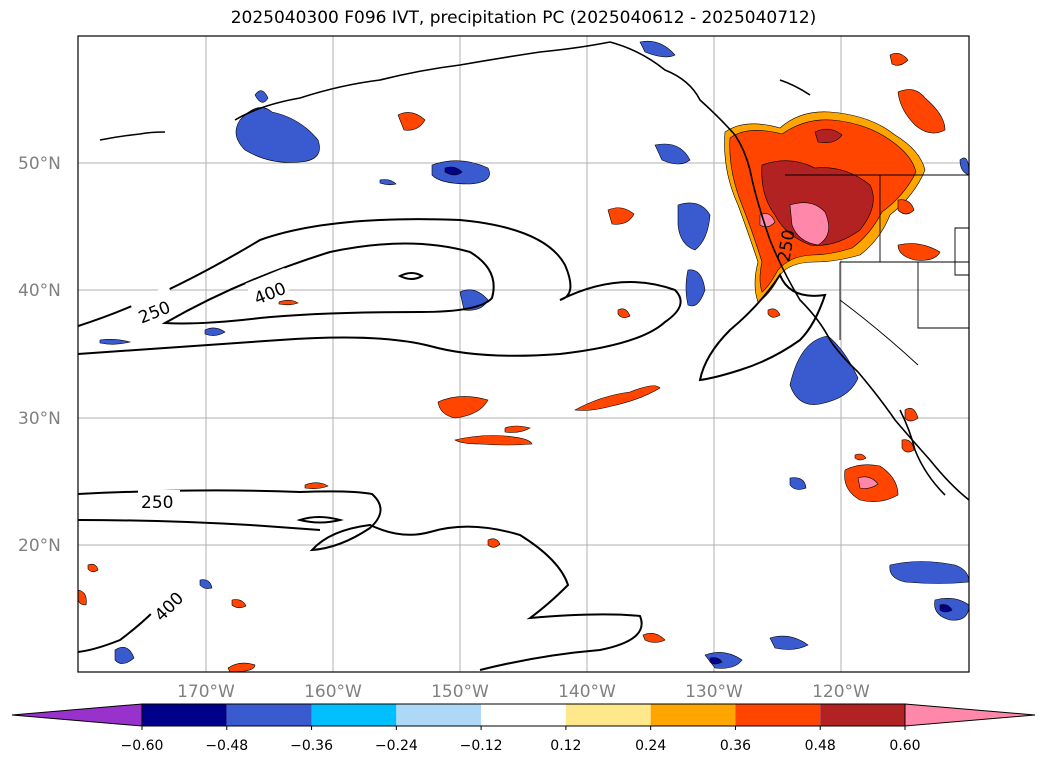 The height and width of the screenshot is (765, 1047). I want to click on longitude-labels: 170°W 160°W 150°W 140°W 130°W 120°W, so click(523, 692).